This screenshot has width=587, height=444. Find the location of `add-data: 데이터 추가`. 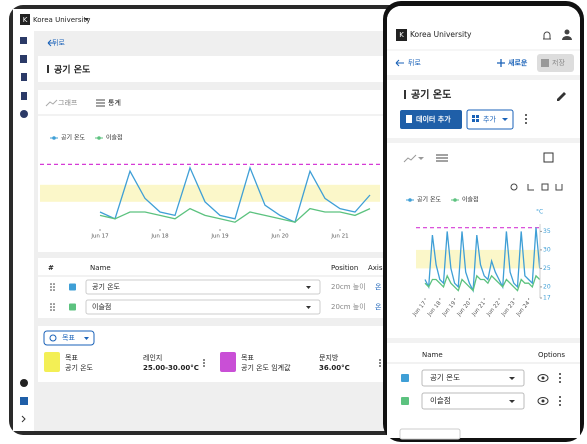

add-data: 데이터 추가 is located at coordinates (433, 119).